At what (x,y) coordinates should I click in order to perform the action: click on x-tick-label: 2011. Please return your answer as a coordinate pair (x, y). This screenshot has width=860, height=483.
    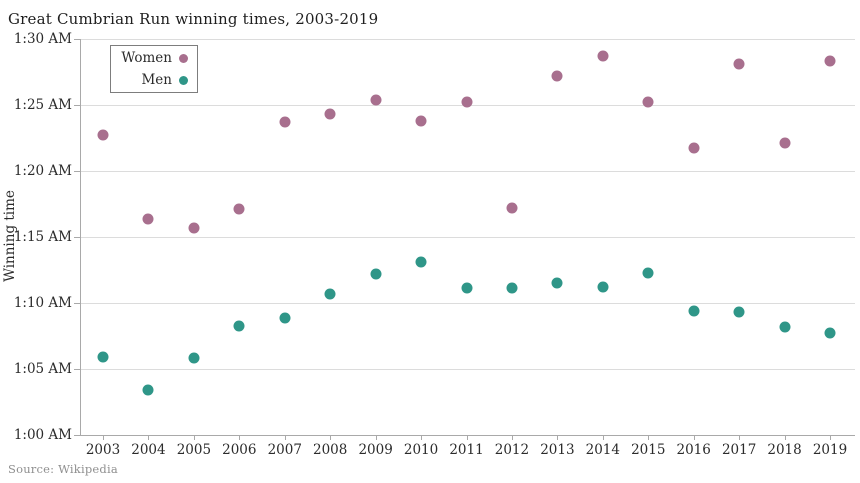
    Looking at the image, I should click on (466, 450).